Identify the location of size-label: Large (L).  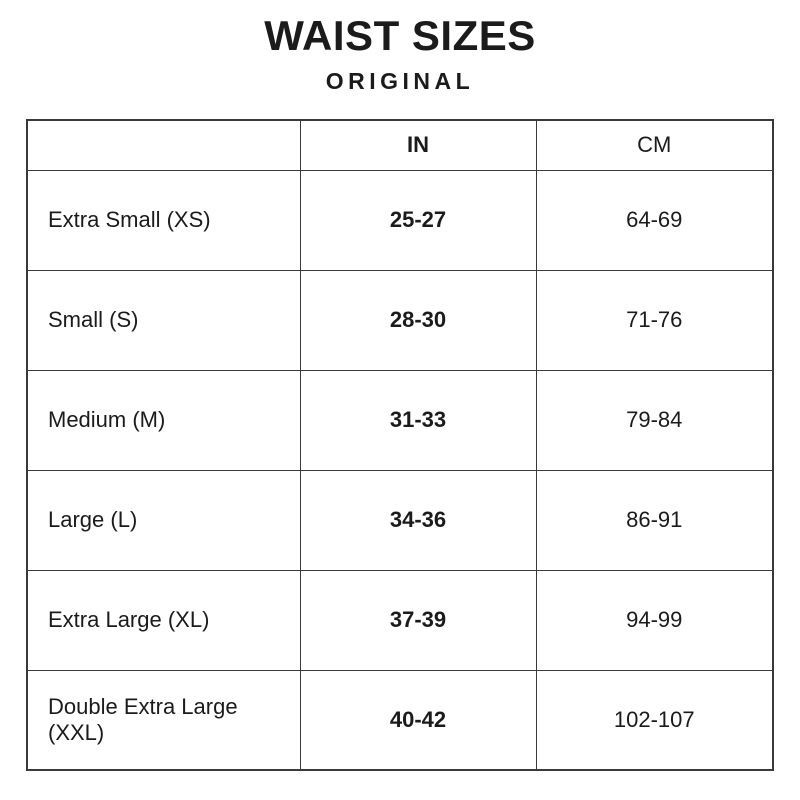
(163, 520).